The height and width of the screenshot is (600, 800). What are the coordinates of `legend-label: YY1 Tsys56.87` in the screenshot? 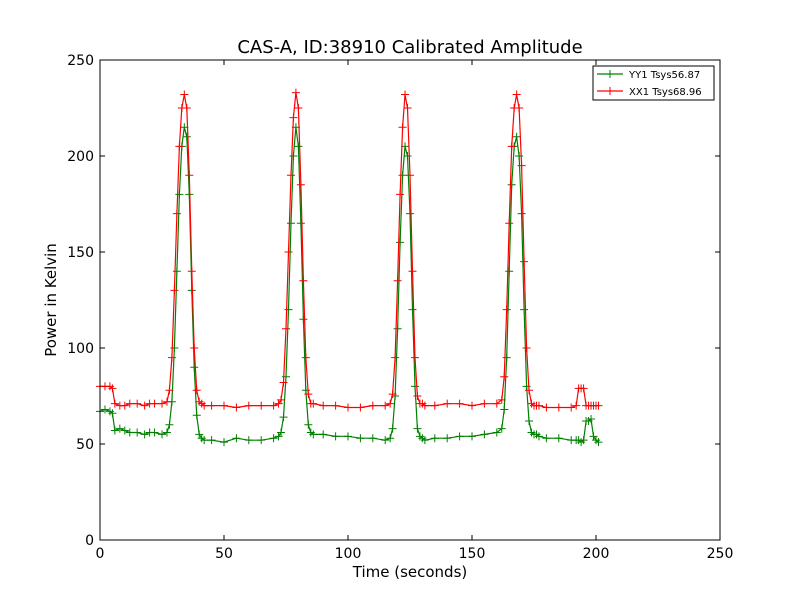 It's located at (664, 75).